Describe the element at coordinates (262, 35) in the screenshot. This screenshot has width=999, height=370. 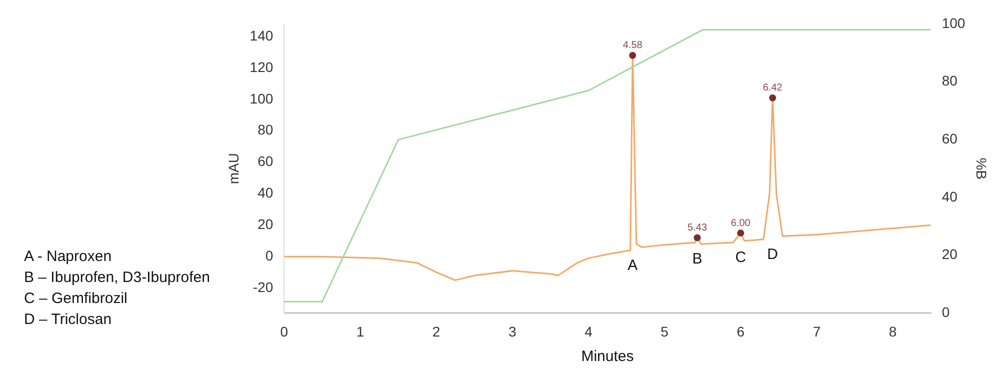
I see `y-tick-label: 140` at that location.